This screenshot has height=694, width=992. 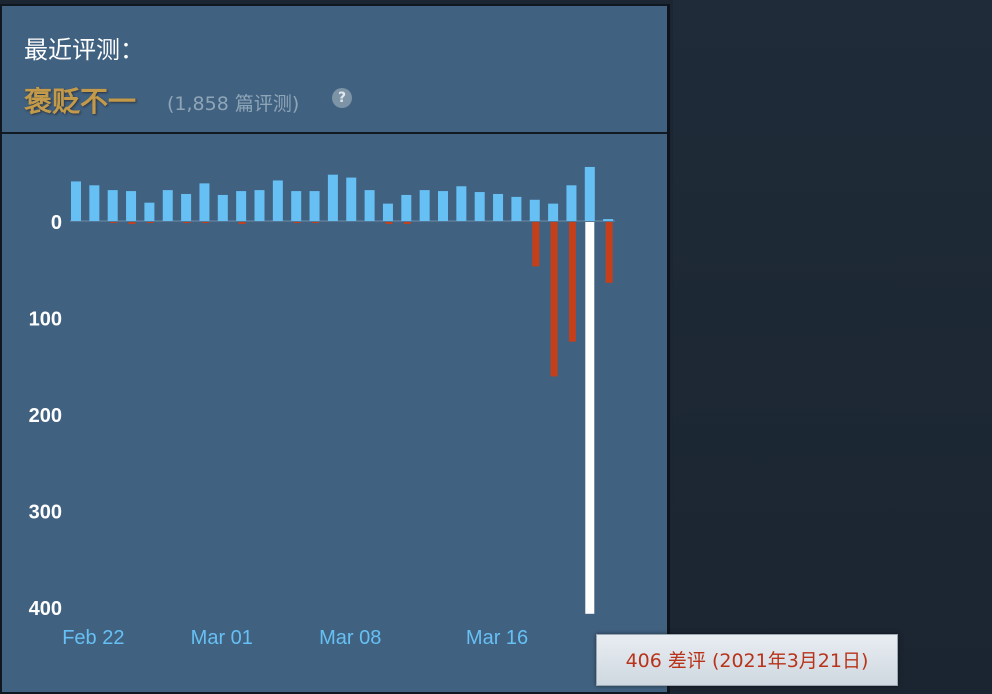 I want to click on x-tick-label: Mar 16, so click(x=497, y=638).